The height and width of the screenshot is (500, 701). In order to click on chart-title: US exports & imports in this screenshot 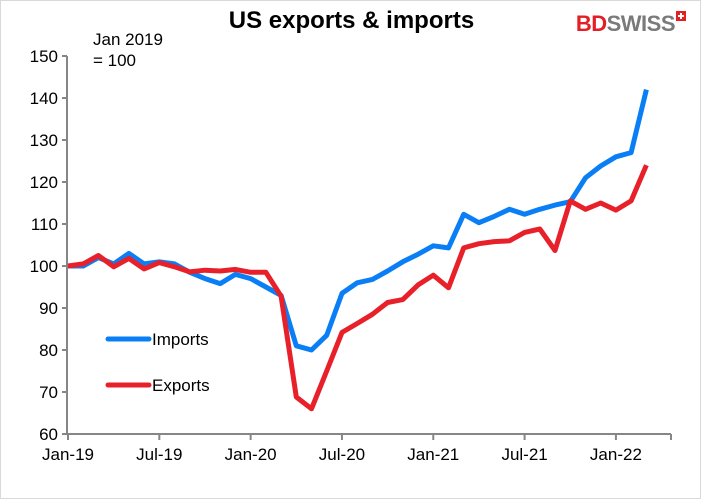, I will do `click(351, 20)`.